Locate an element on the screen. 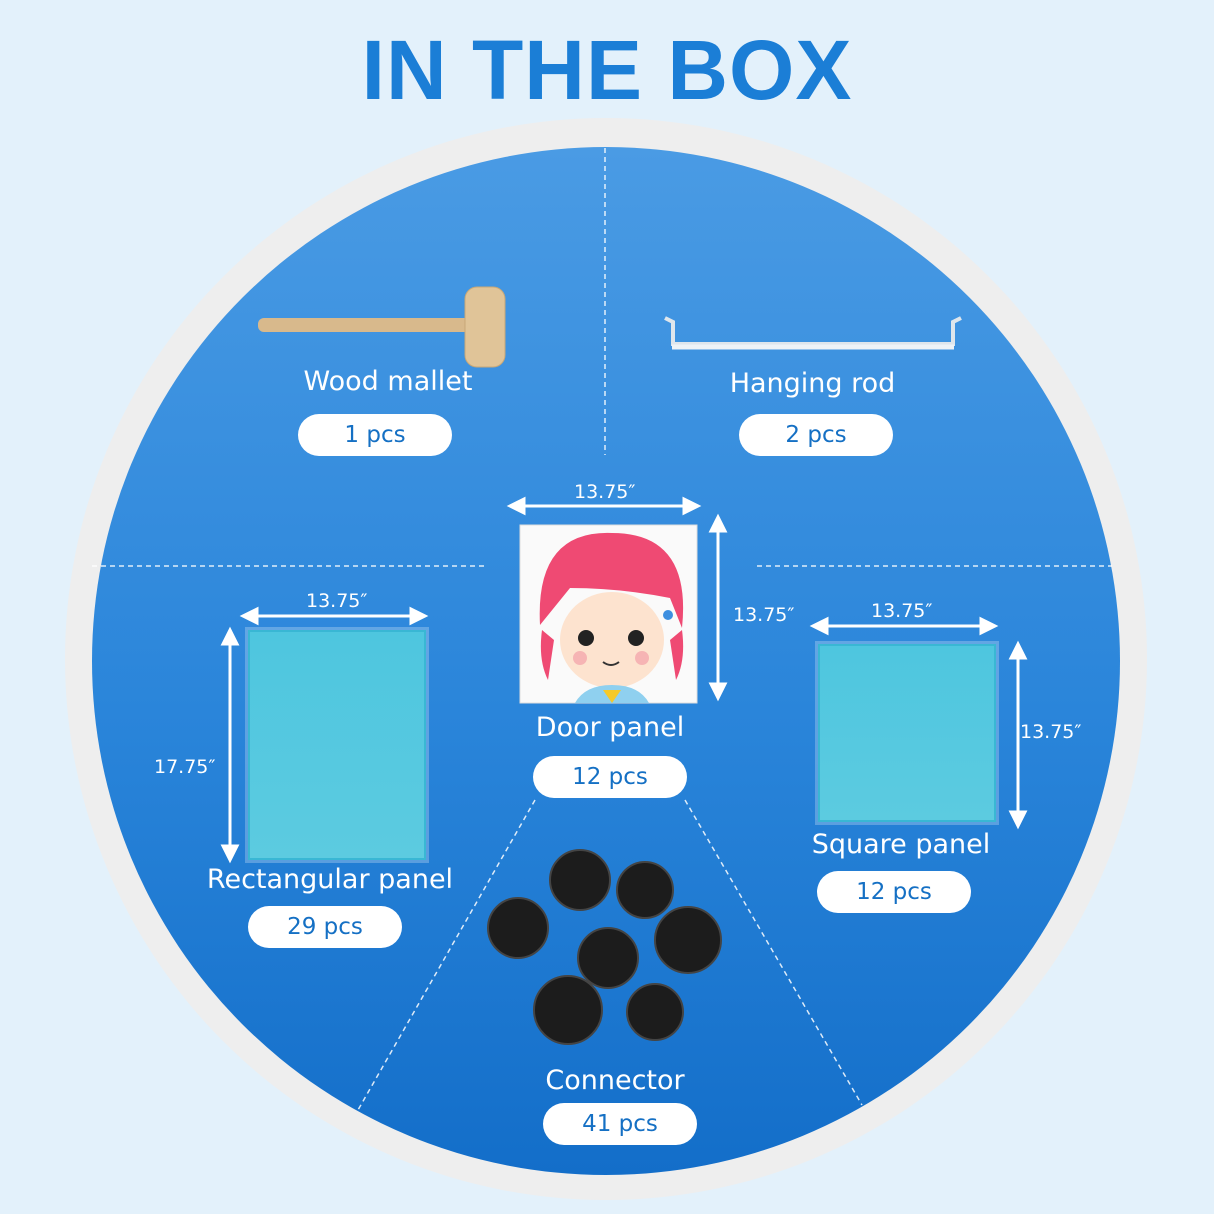 The image size is (1214, 1214). mallet-icon is located at coordinates (382, 327).